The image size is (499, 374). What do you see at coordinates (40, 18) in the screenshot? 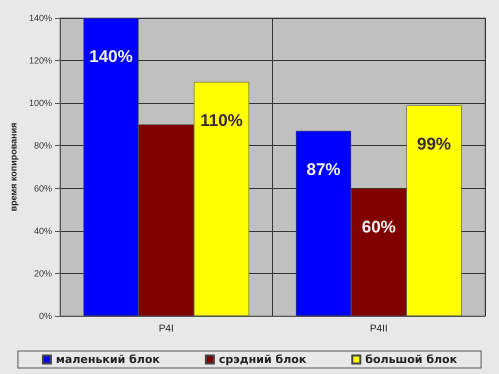
I see `y-tick-label: 140%` at bounding box center [40, 18].